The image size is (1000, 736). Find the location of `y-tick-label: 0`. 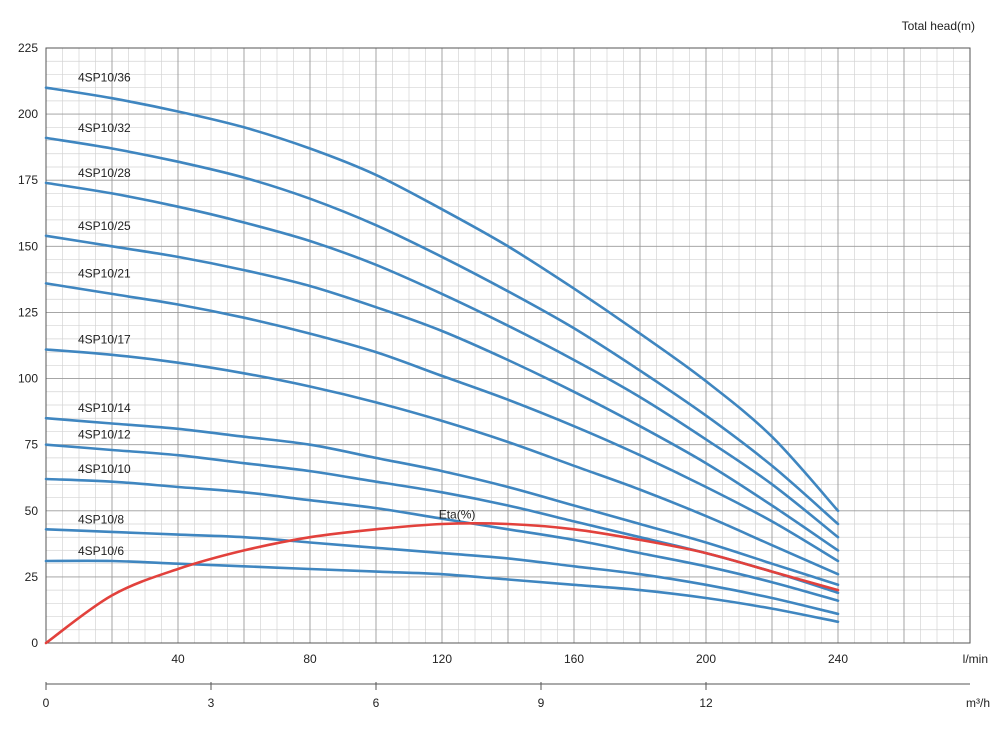

y-tick-label: 0 is located at coordinates (34, 643).